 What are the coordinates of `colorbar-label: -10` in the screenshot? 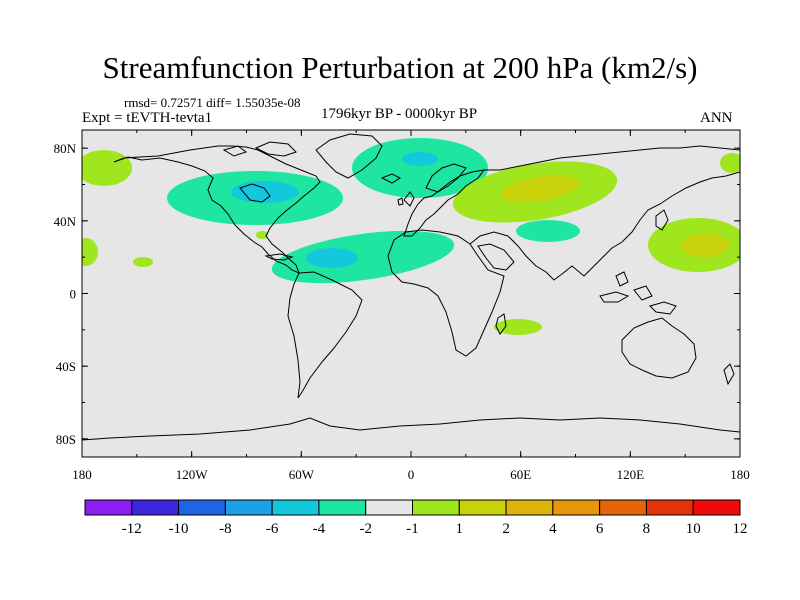 It's located at (179, 529).